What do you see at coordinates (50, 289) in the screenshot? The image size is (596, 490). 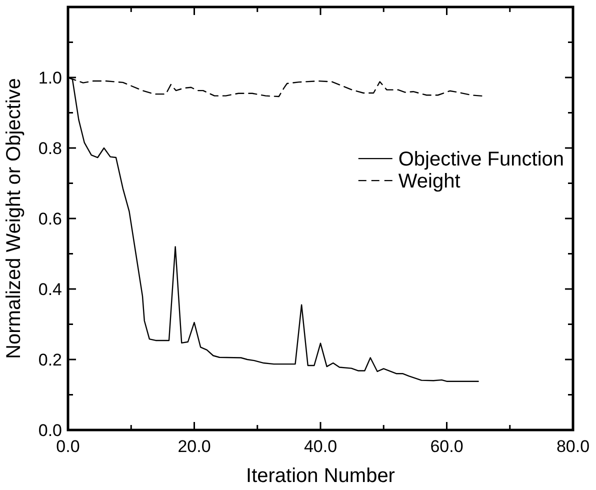 I see `y-tick-label: 0.4` at bounding box center [50, 289].